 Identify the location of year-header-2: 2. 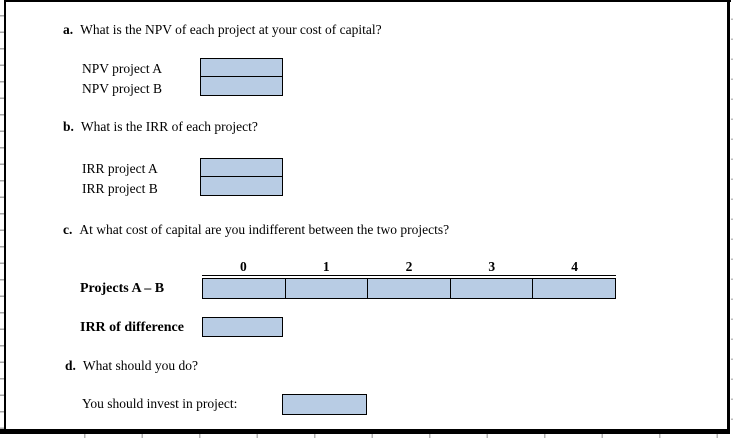
(409, 266).